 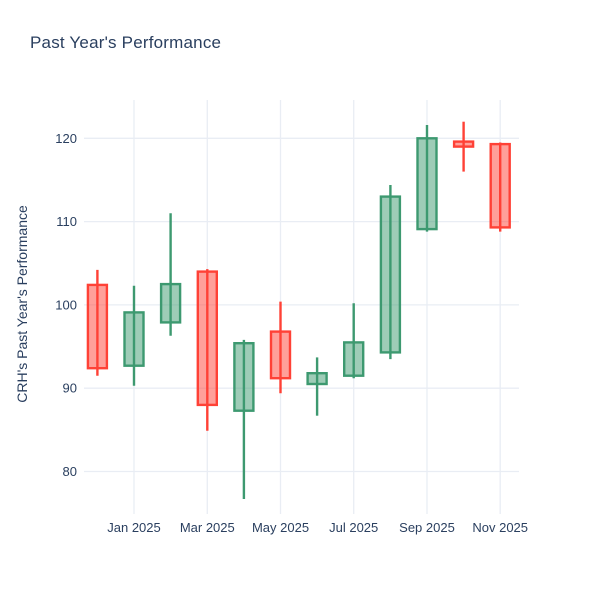 I want to click on candle-mar-2025, so click(x=207, y=350).